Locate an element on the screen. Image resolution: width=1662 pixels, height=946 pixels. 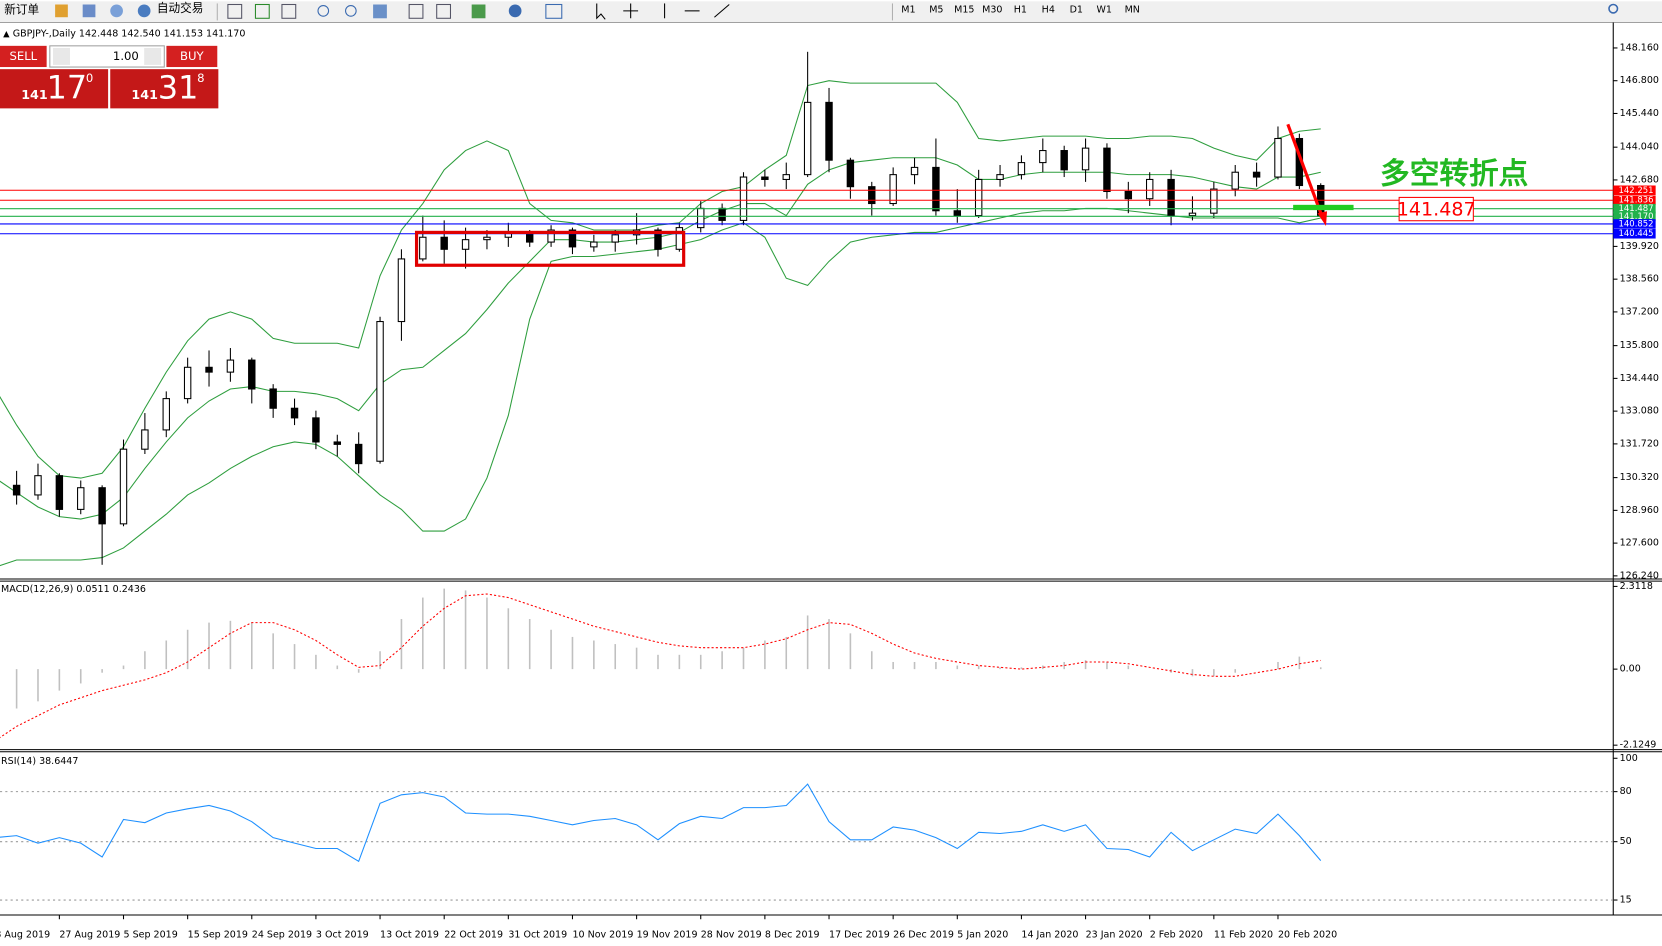
x-tick-label: 5 Jan 2020 is located at coordinates (982, 935).